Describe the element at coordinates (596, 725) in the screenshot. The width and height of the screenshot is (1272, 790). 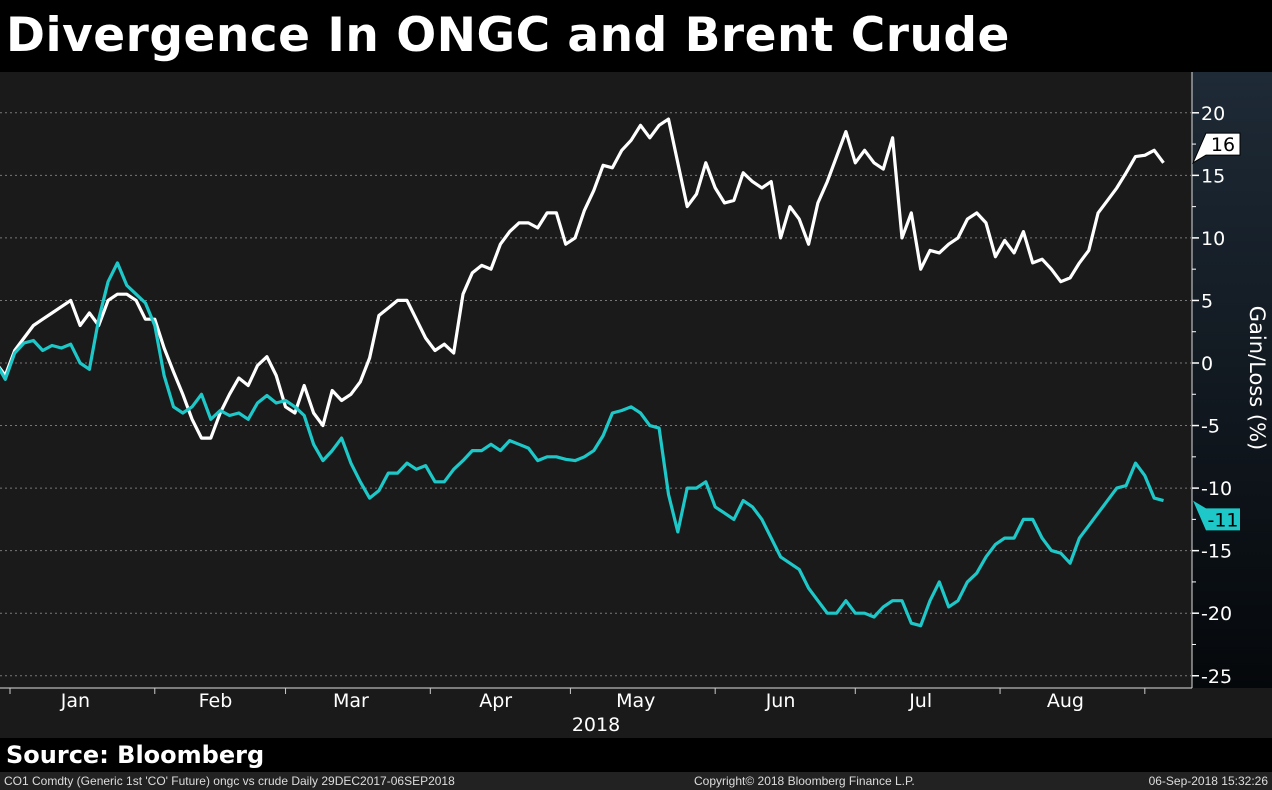
I see `x-axis-year-label: 2018` at that location.